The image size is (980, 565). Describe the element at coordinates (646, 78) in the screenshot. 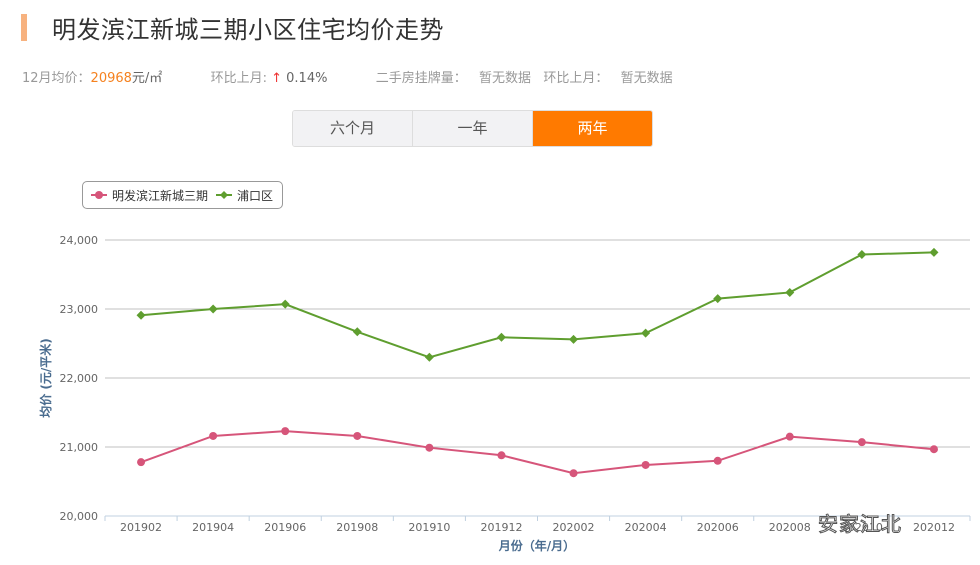

I see `listing-mom-value: 暂无数据` at that location.